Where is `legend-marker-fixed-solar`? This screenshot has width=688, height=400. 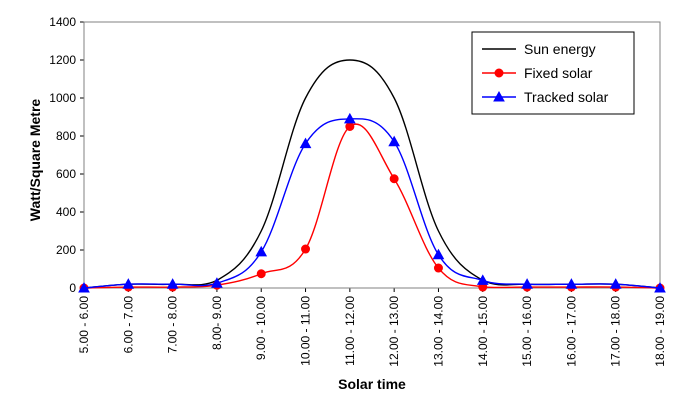
legend-marker-fixed-solar is located at coordinates (499, 73).